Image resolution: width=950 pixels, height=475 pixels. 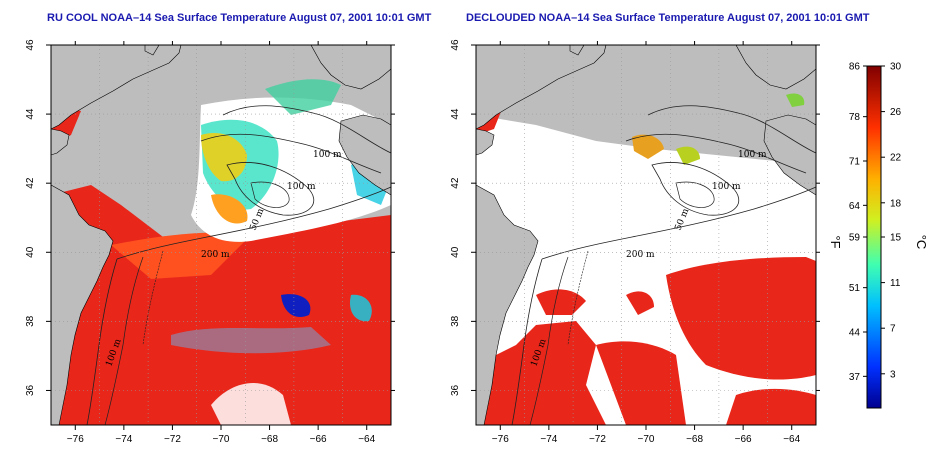 I want to click on left-lon-tick-label: −74, so click(x=123, y=439).